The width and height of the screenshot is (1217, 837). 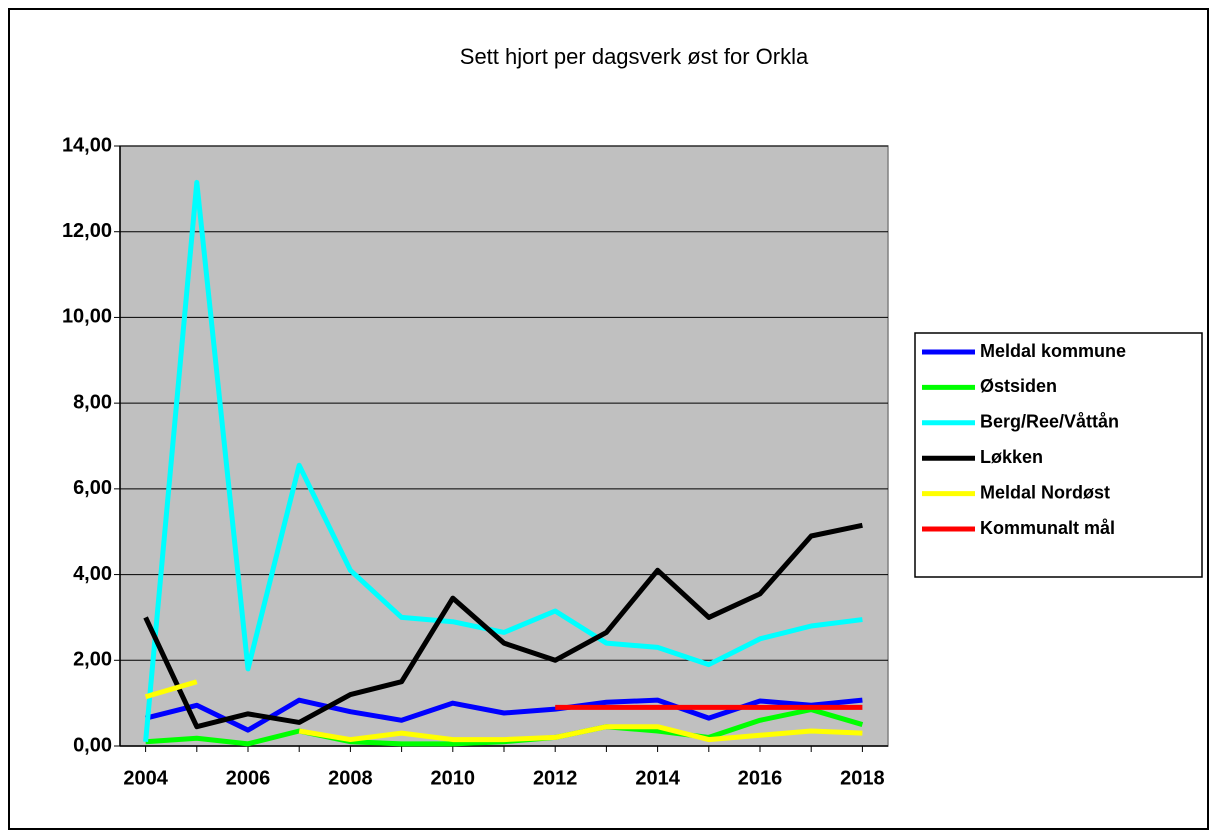 What do you see at coordinates (634, 56) in the screenshot?
I see `chart-title: Sett hjort per dagsverk øst for Orkla` at bounding box center [634, 56].